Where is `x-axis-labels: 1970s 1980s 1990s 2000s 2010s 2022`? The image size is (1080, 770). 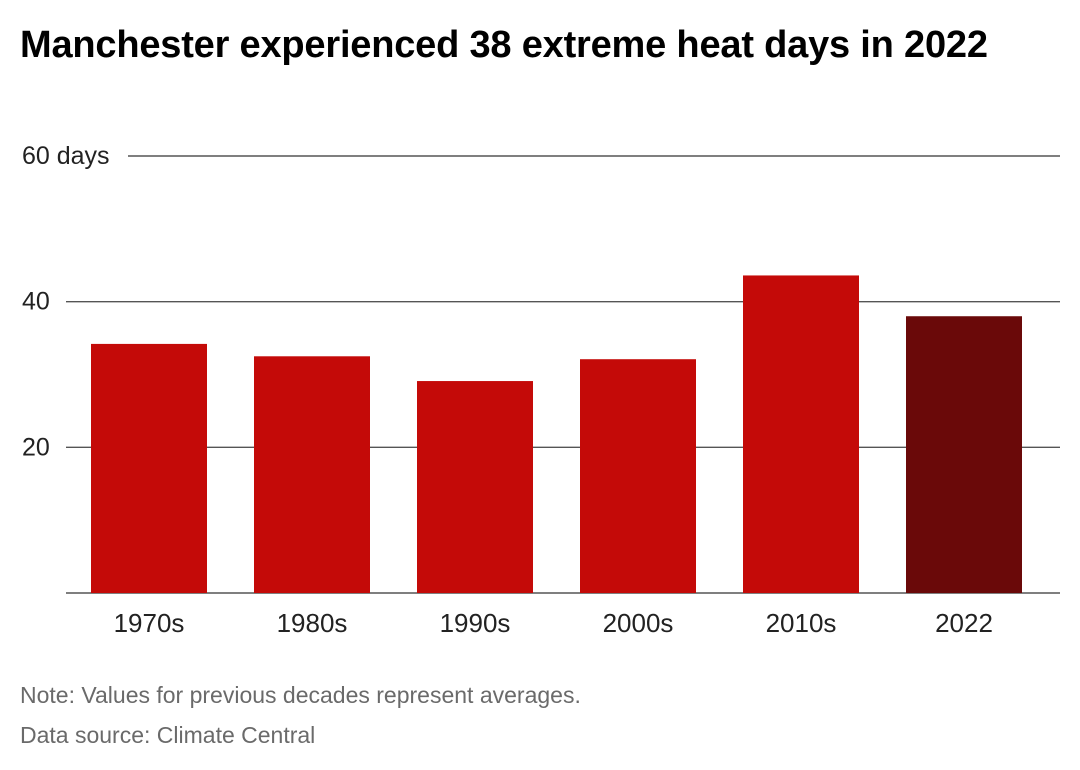
x-axis-labels: 1970s 1980s 1990s 2000s 2010s 2022 is located at coordinates (553, 623).